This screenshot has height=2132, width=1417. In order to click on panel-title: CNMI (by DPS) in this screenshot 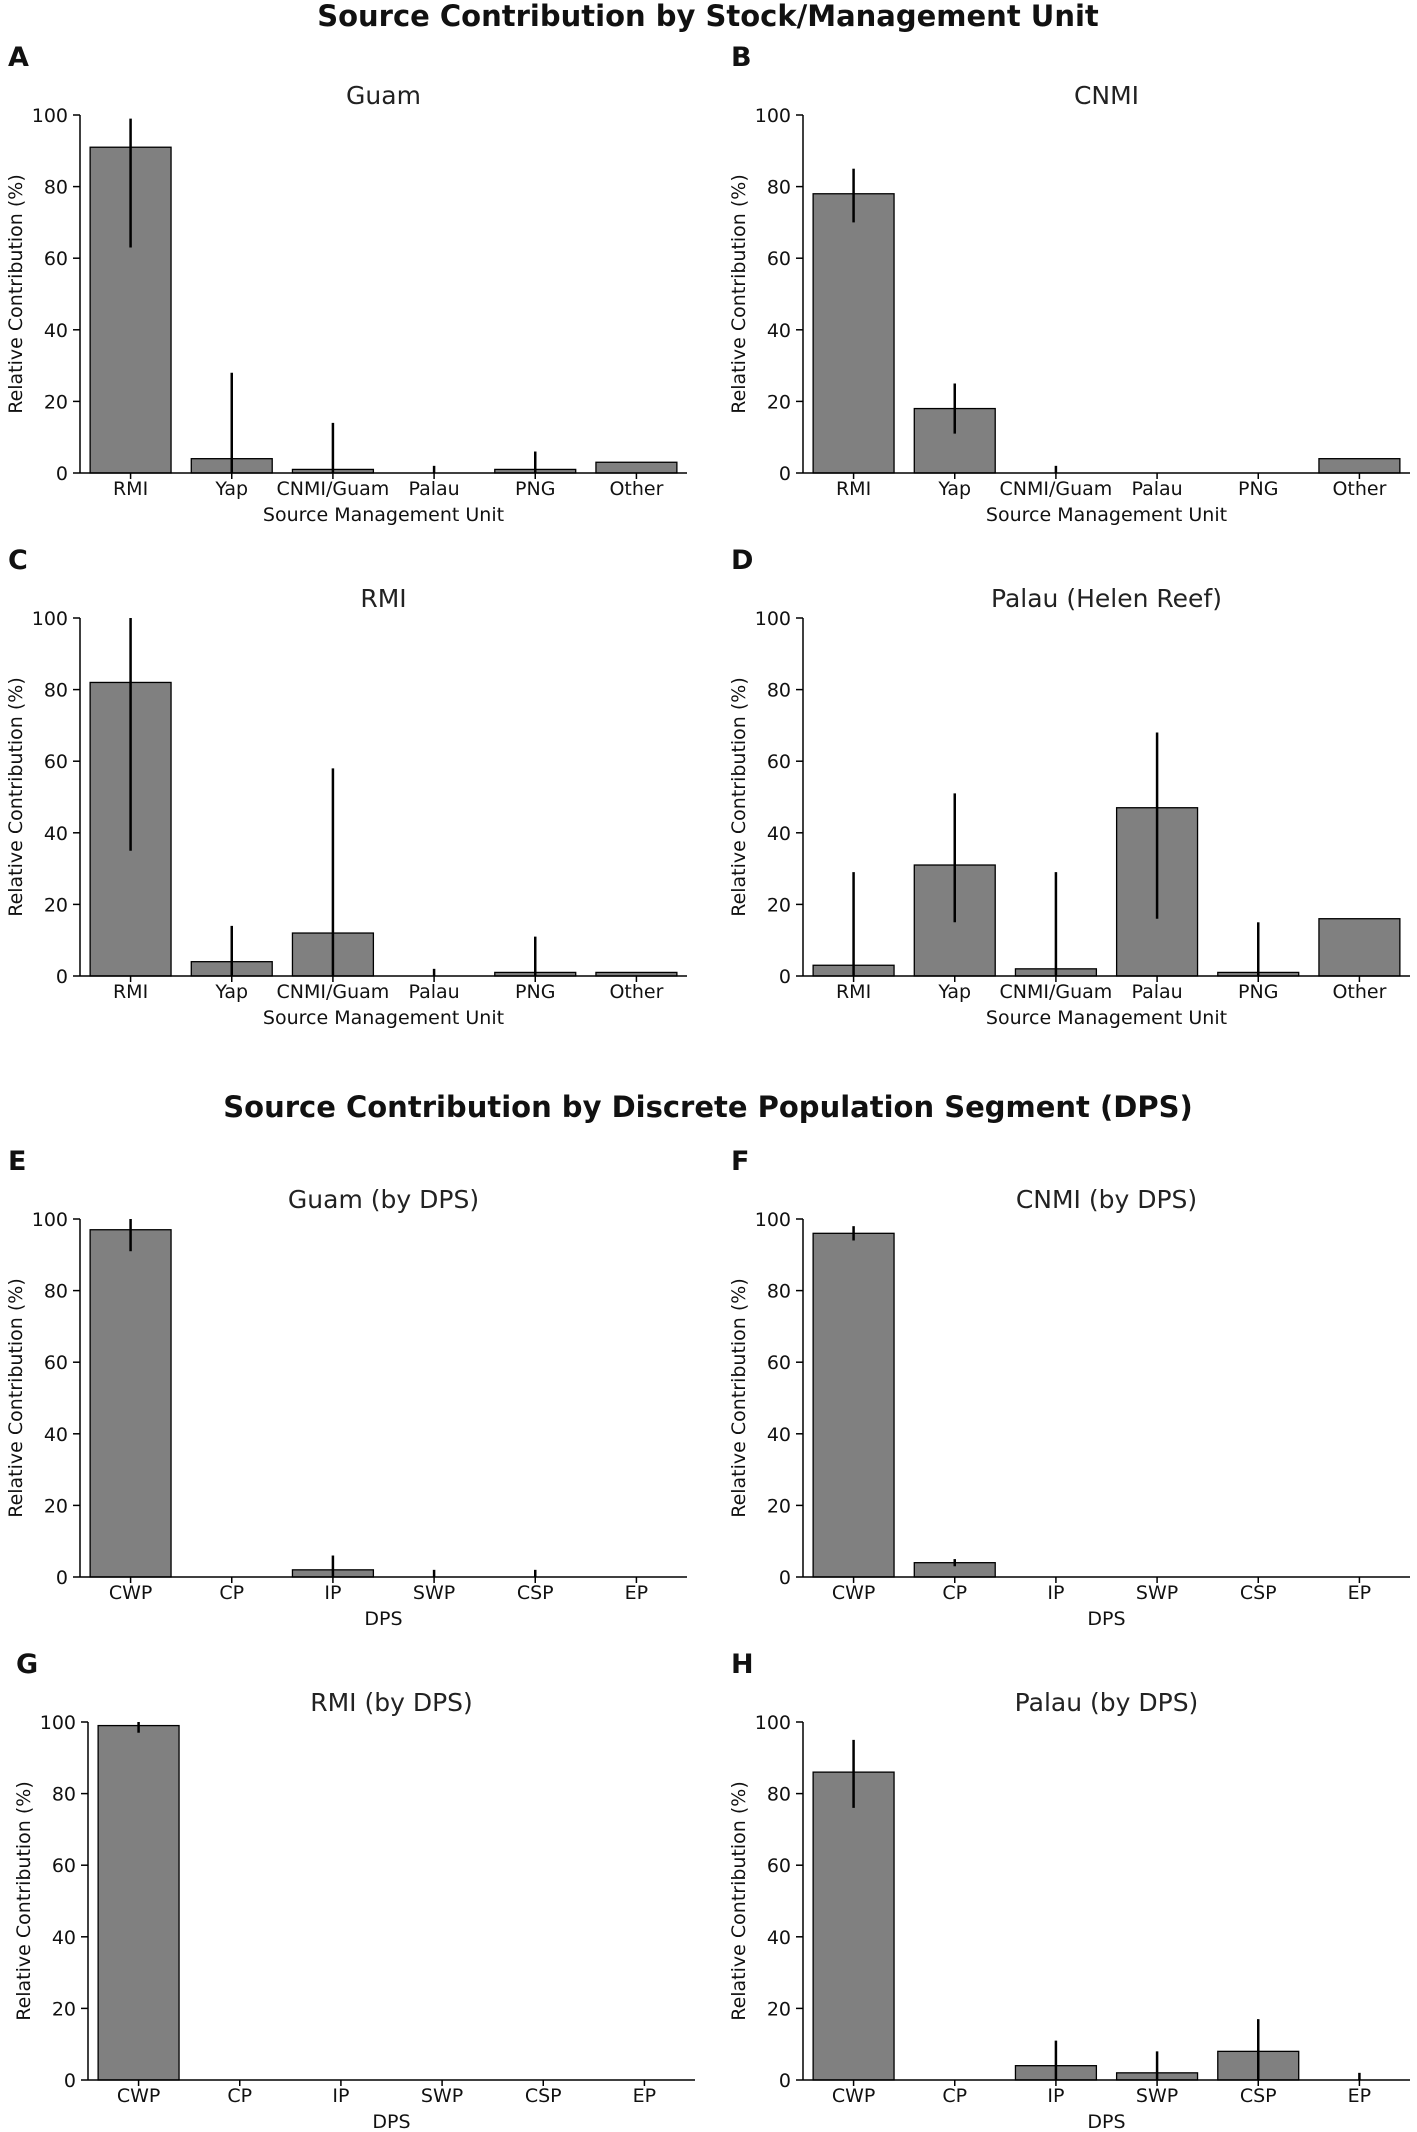, I will do `click(1106, 1199)`.